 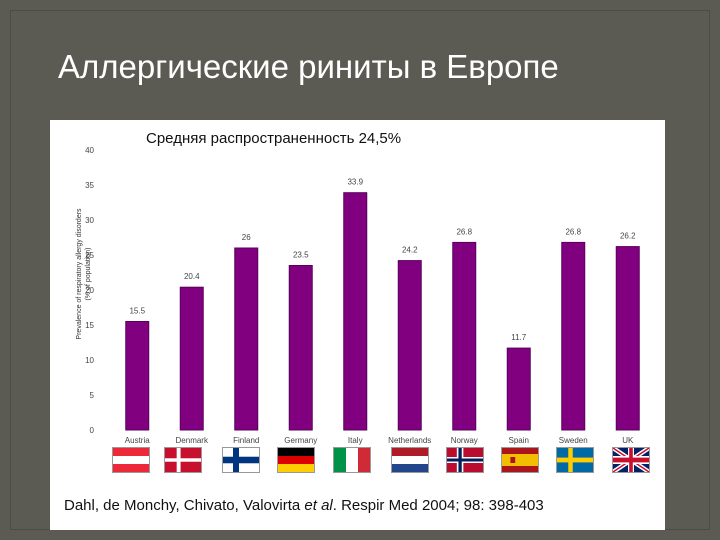 What do you see at coordinates (631, 460) in the screenshot?
I see `uk-flag-icon` at bounding box center [631, 460].